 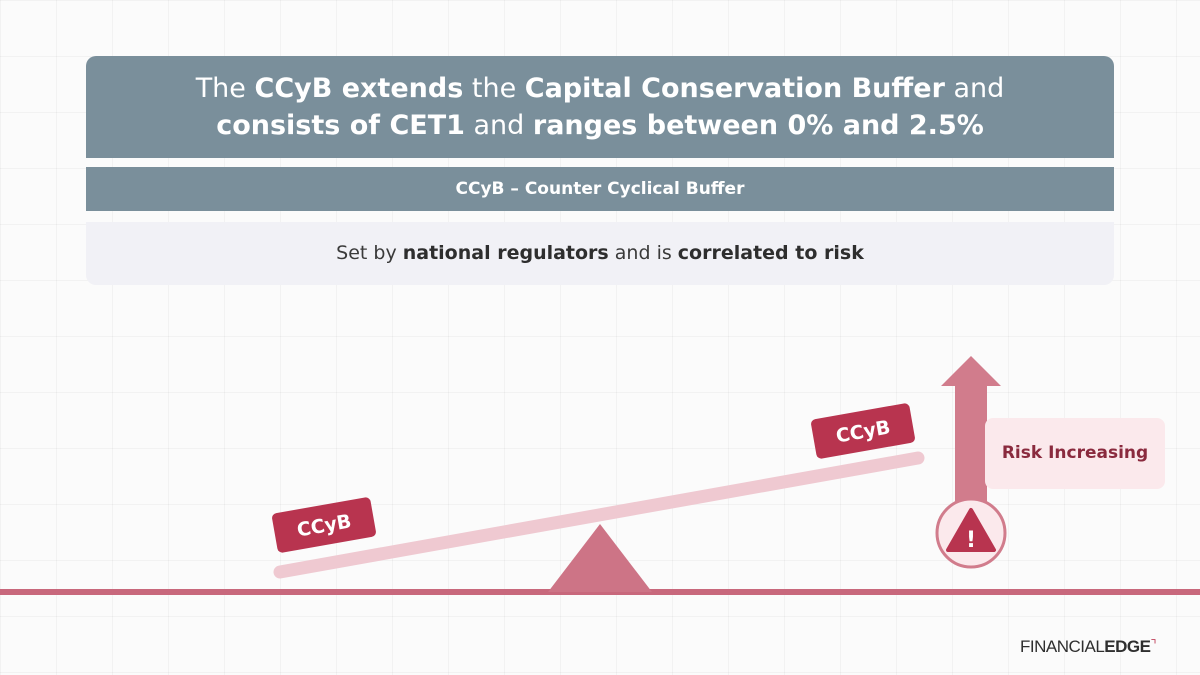 I want to click on right-ccyb-tag-bg, so click(x=863, y=431).